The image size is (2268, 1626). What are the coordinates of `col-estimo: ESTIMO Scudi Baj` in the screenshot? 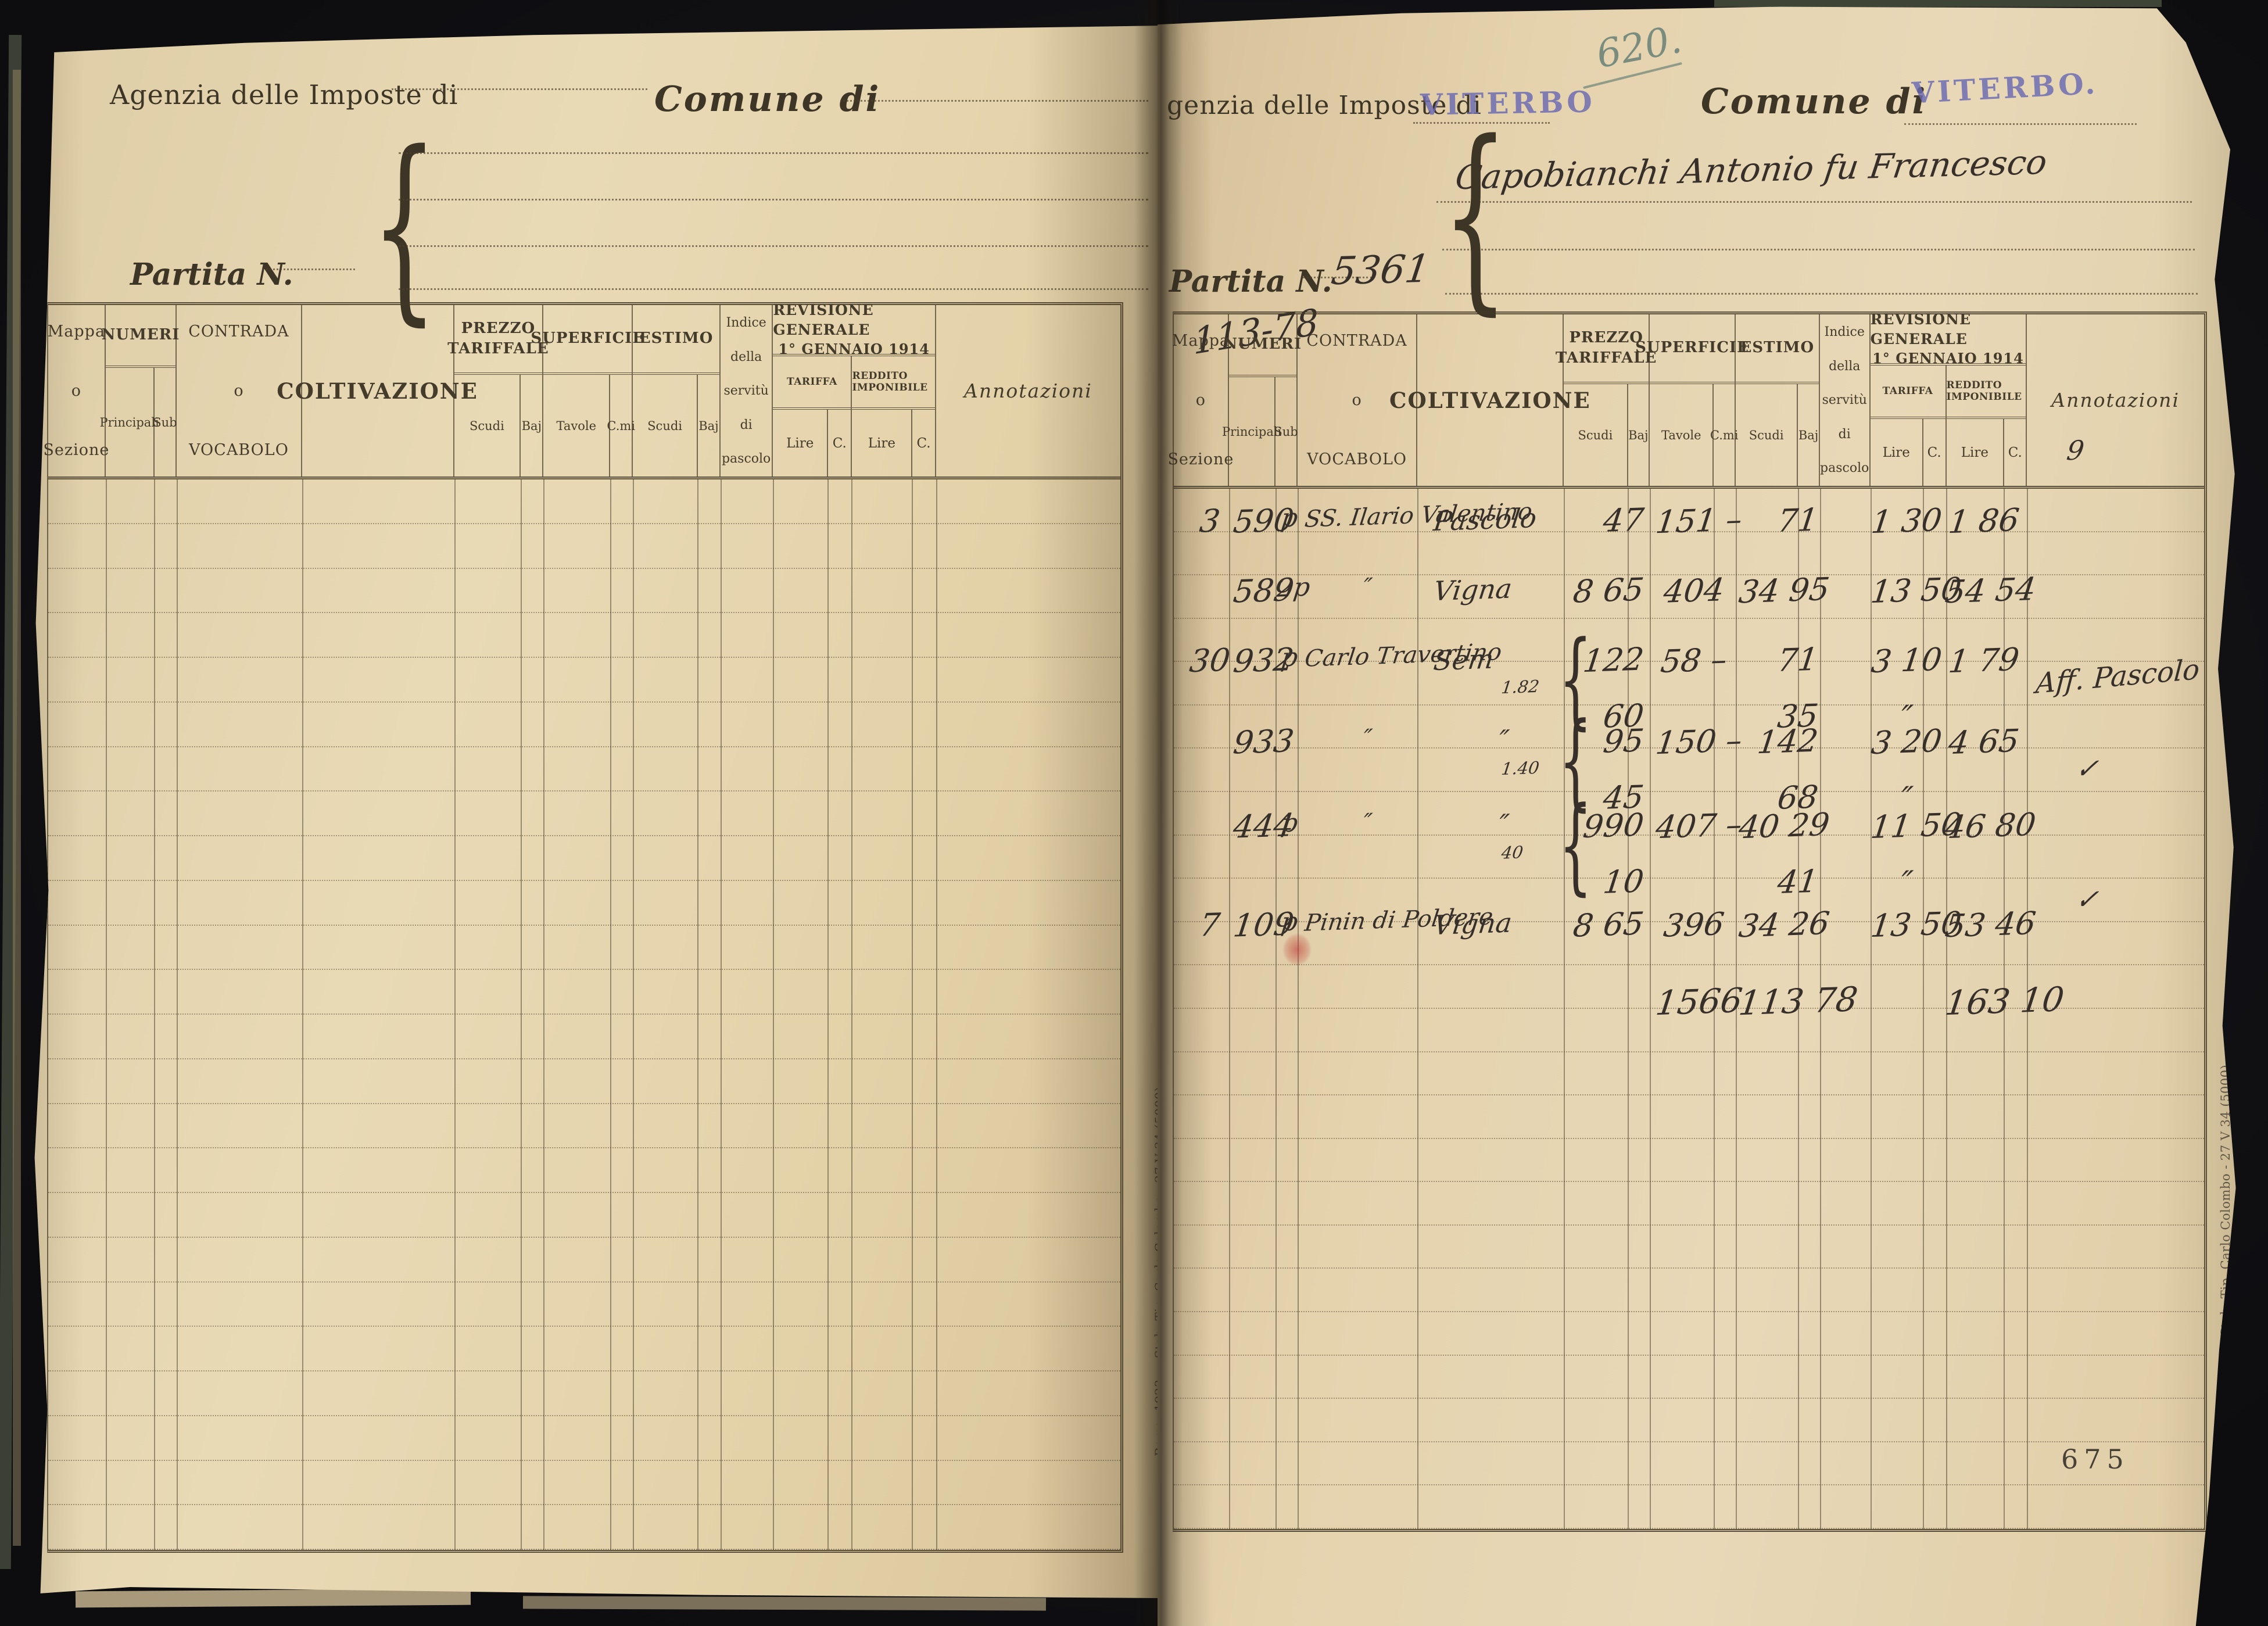 It's located at (1777, 400).